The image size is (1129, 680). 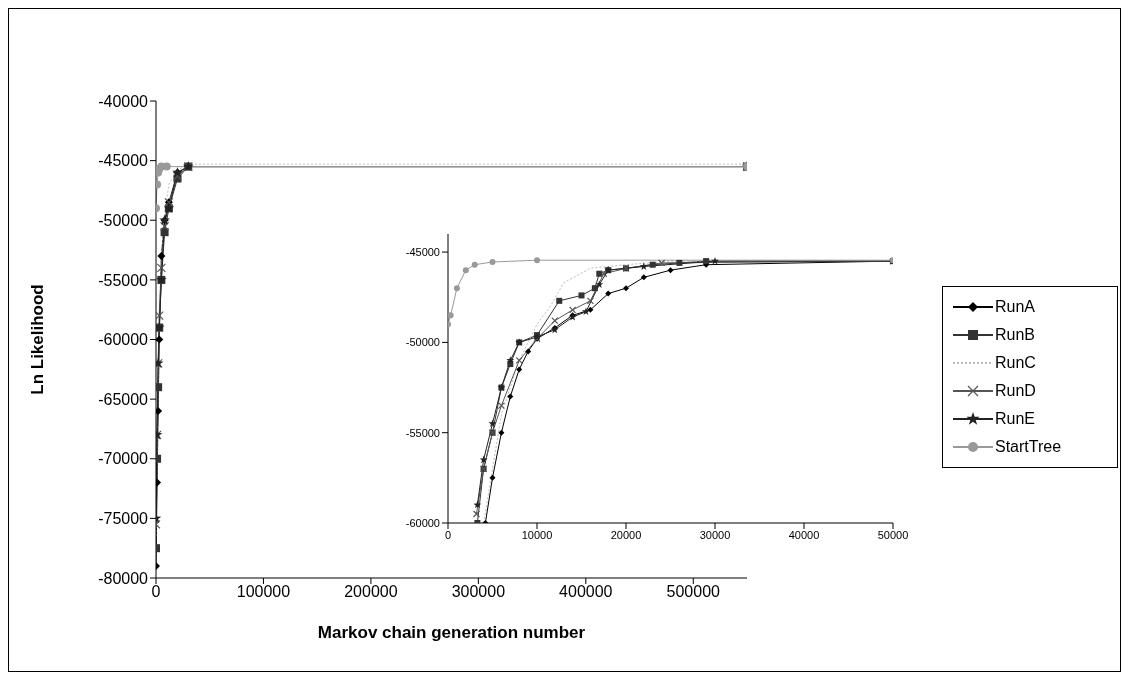 I want to click on y-axis-title: Ln Likelihood, so click(x=38, y=339).